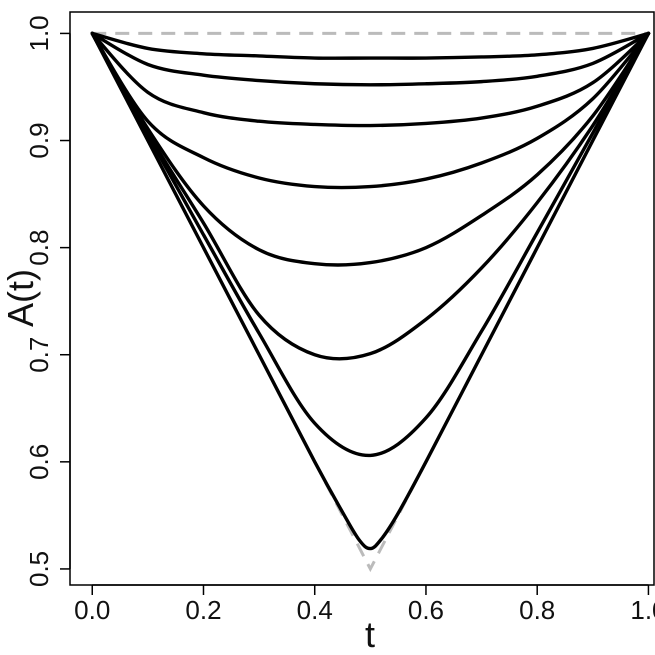 Image resolution: width=655 pixels, height=655 pixels. Describe the element at coordinates (39, 248) in the screenshot. I see `y-tick-label: 0.8` at that location.